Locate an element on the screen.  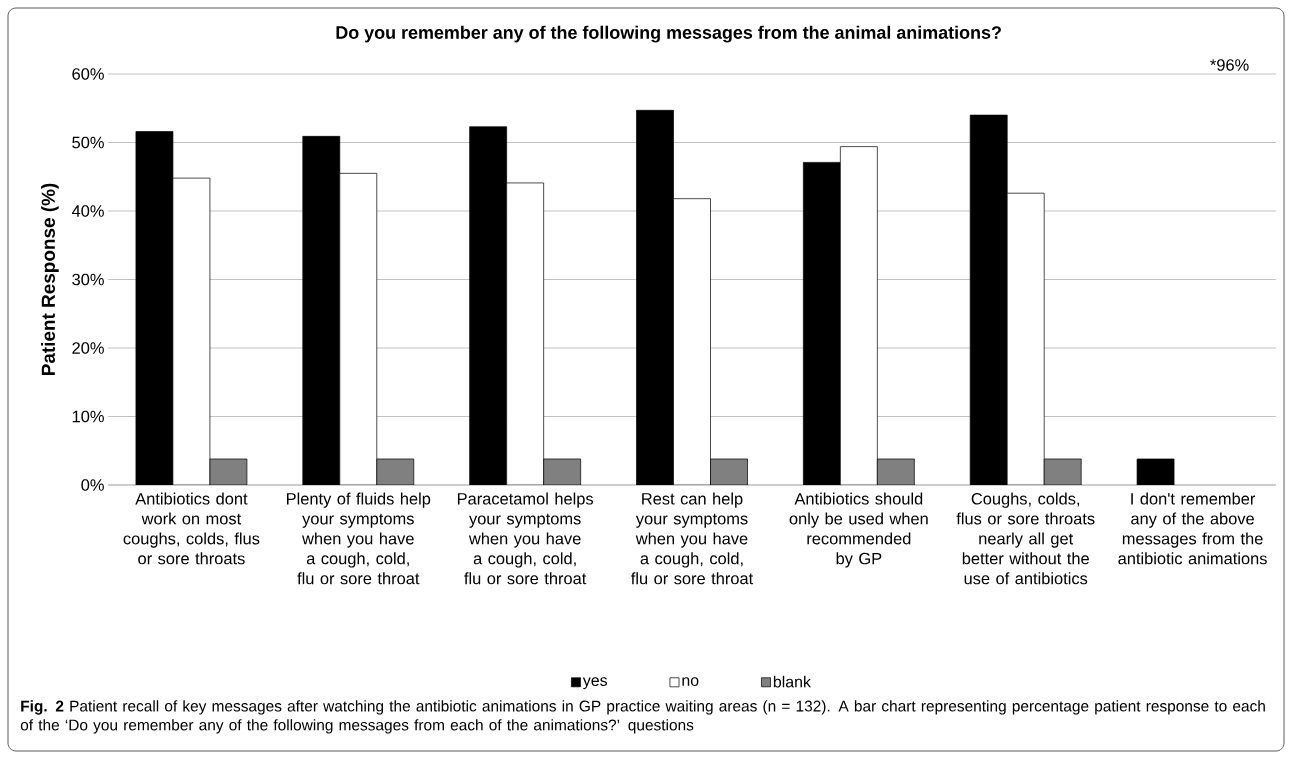
x-tick-label: Rest can help your symptoms when you have a cough, cold, flu or sore throat is located at coordinates (692, 538).